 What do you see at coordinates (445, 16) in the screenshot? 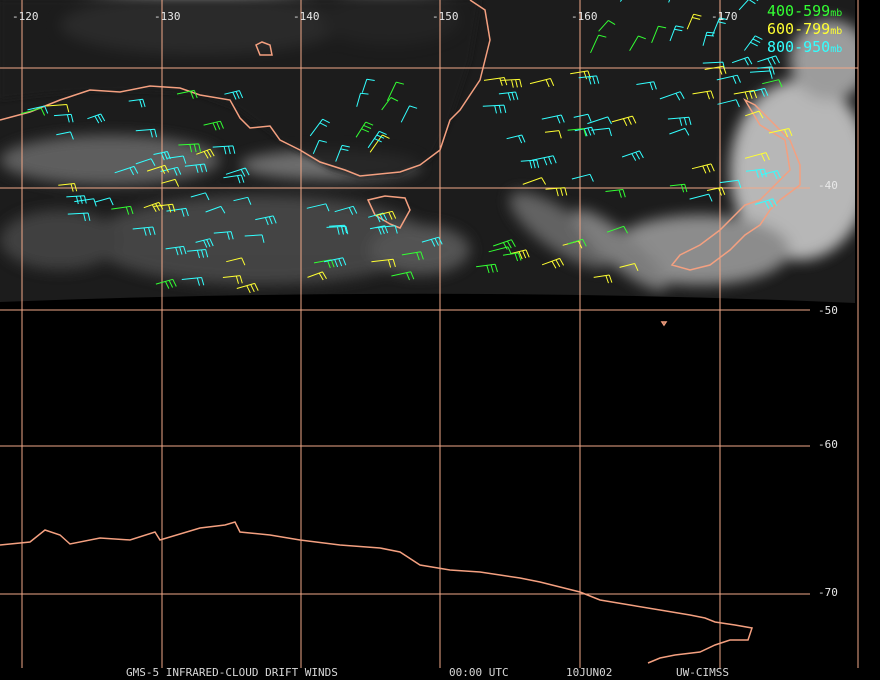
I see `longitude-label: -150` at bounding box center [445, 16].